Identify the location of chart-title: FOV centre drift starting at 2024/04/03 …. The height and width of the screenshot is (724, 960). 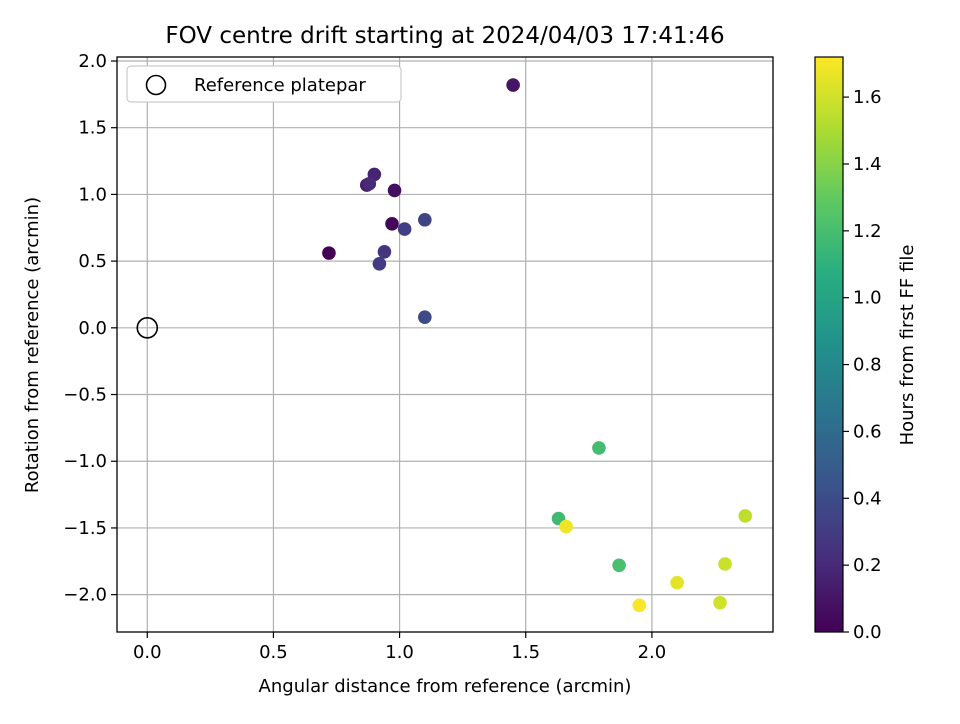
(444, 36).